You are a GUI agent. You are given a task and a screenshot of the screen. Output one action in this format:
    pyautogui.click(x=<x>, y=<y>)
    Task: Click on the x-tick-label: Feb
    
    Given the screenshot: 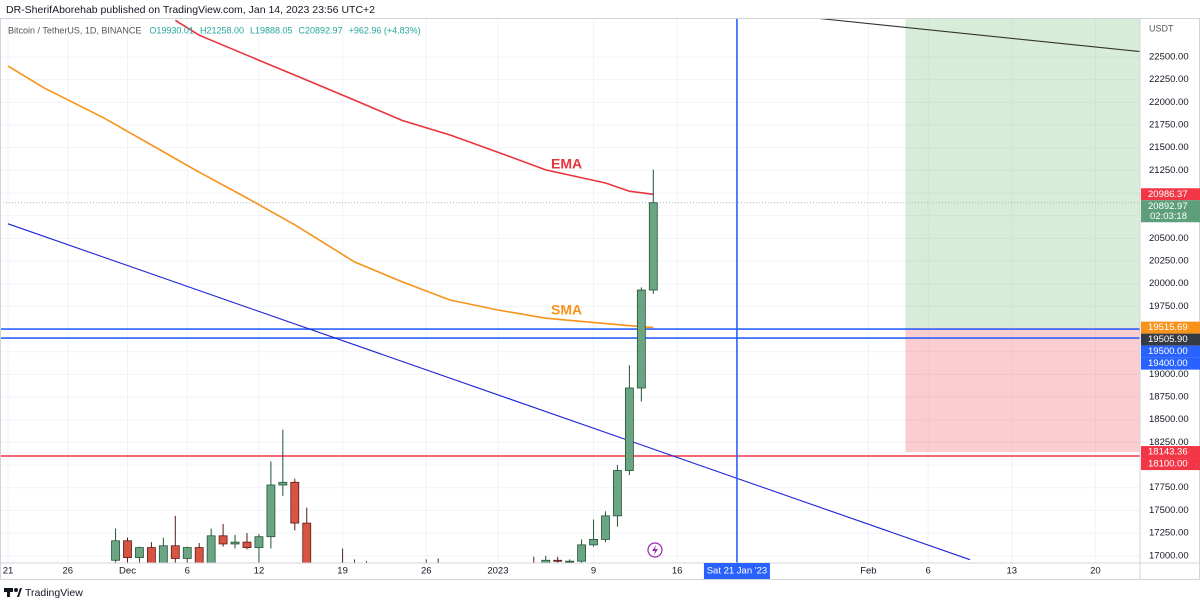 What is the action you would take?
    pyautogui.click(x=868, y=571)
    